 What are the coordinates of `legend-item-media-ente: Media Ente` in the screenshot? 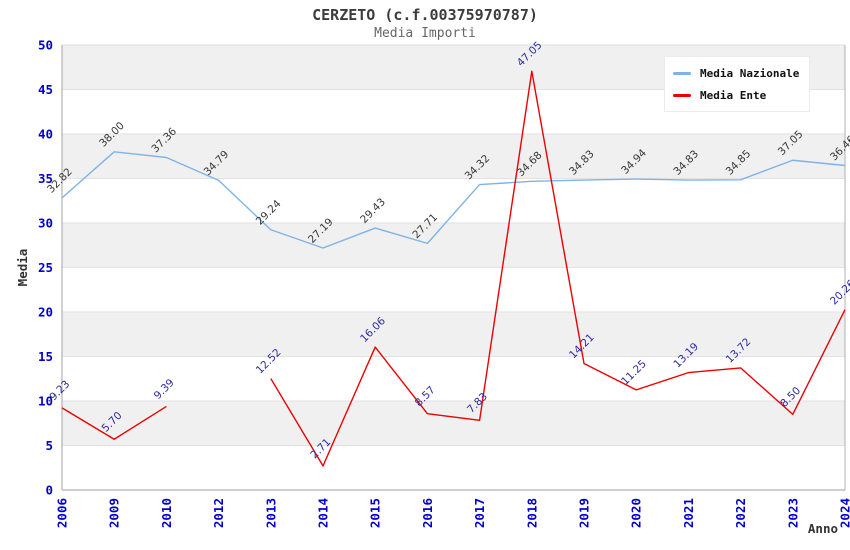 It's located at (736, 95).